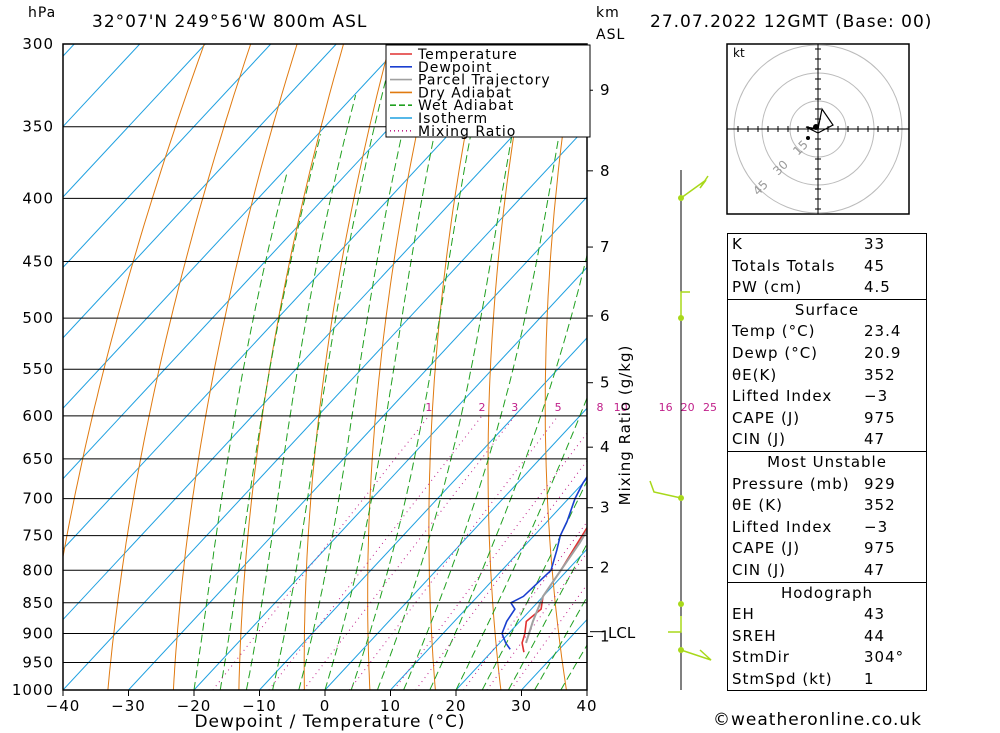 This screenshot has height=733, width=1000. Describe the element at coordinates (390, 706) in the screenshot. I see `x-tick-label: 10` at that location.